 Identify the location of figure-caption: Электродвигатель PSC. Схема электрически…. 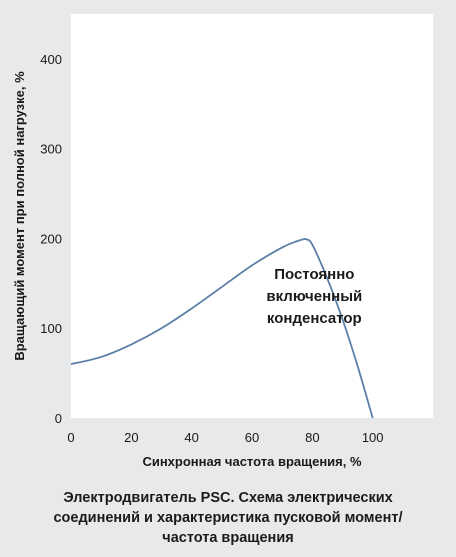
(228, 518).